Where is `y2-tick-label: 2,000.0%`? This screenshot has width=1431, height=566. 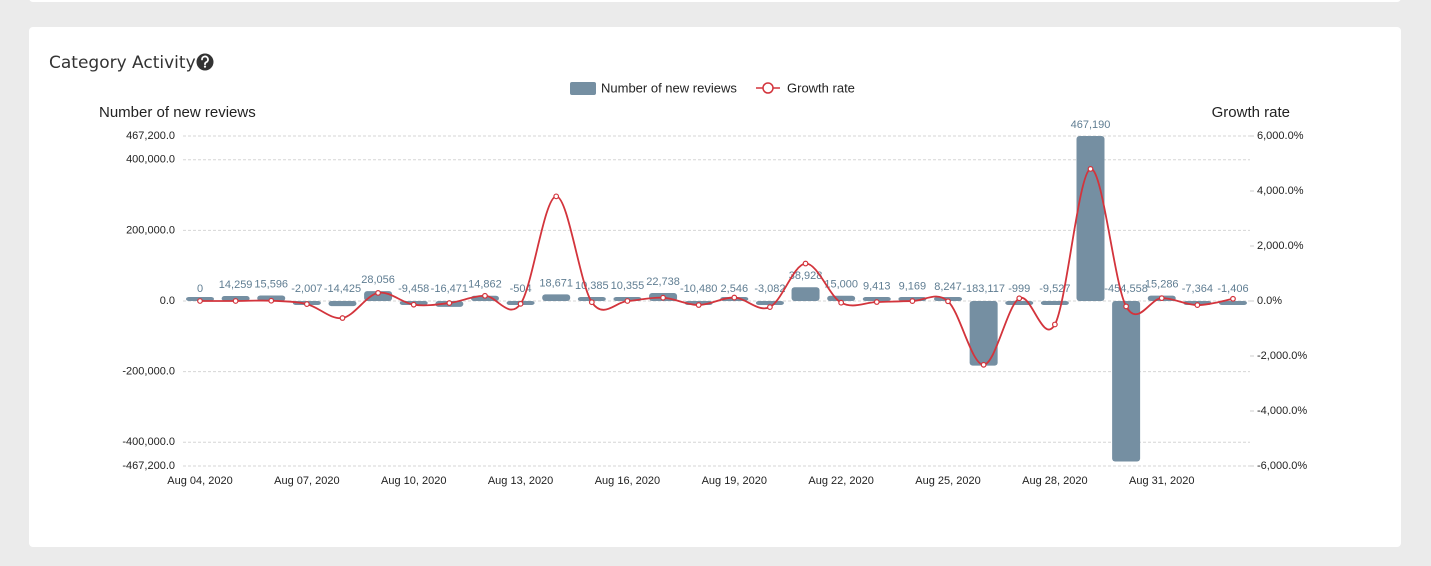 y2-tick-label: 2,000.0% is located at coordinates (1280, 246).